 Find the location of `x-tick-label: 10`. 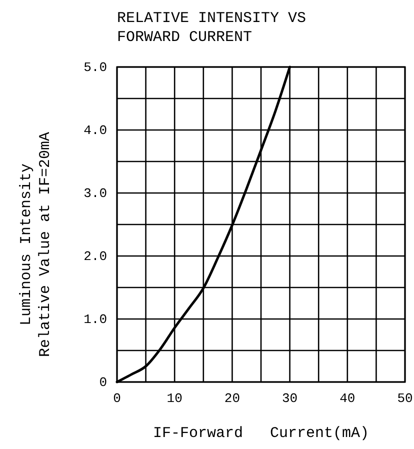

x-tick-label: 10 is located at coordinates (174, 398).